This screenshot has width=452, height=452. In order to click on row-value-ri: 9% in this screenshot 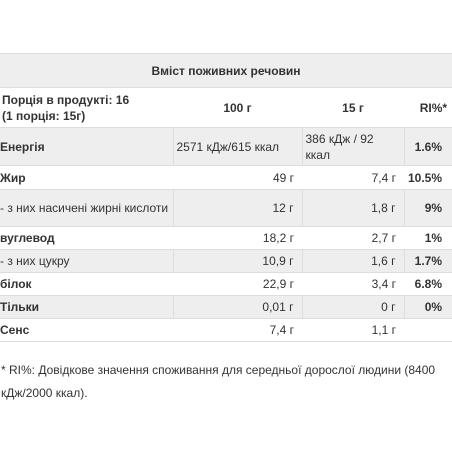, I will do `click(427, 208)`.